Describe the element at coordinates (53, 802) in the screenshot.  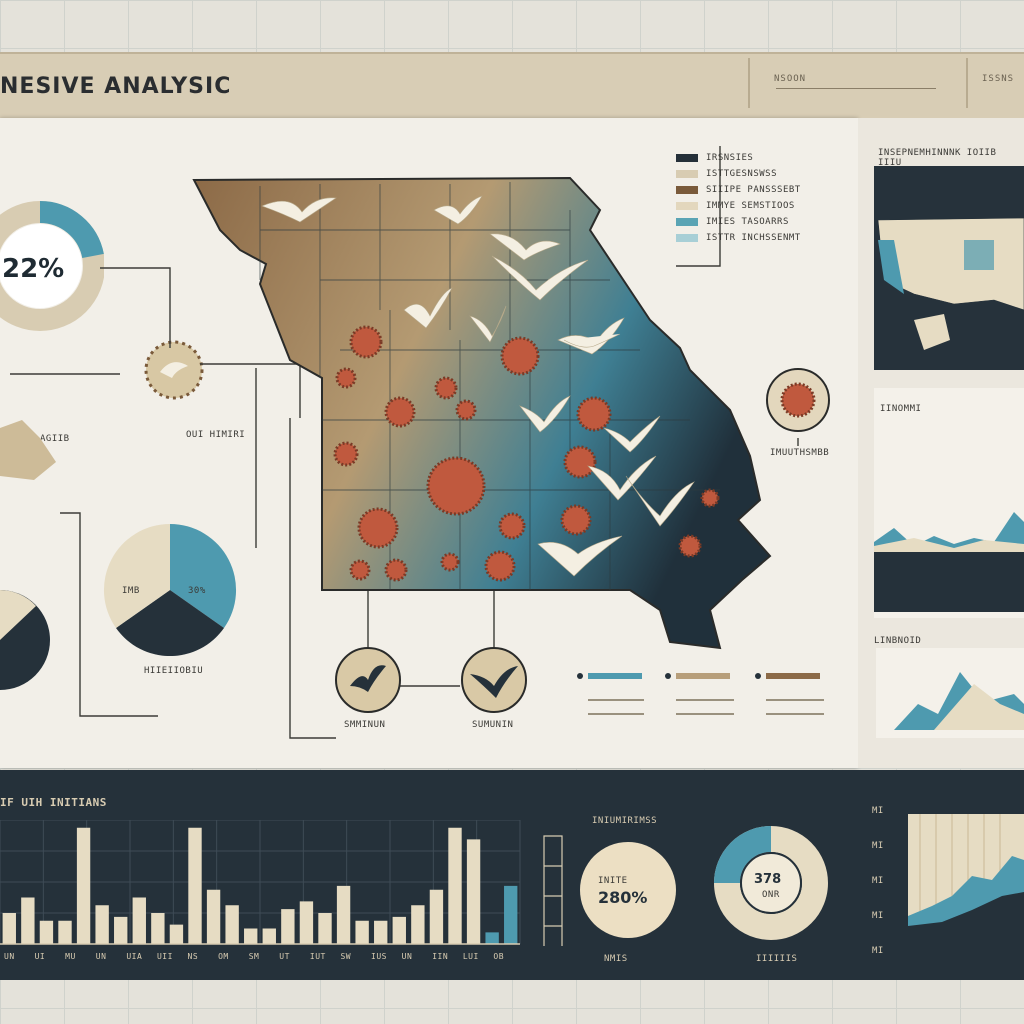
I see `bar-chart-title: IF UIH INITIANS` at that location.